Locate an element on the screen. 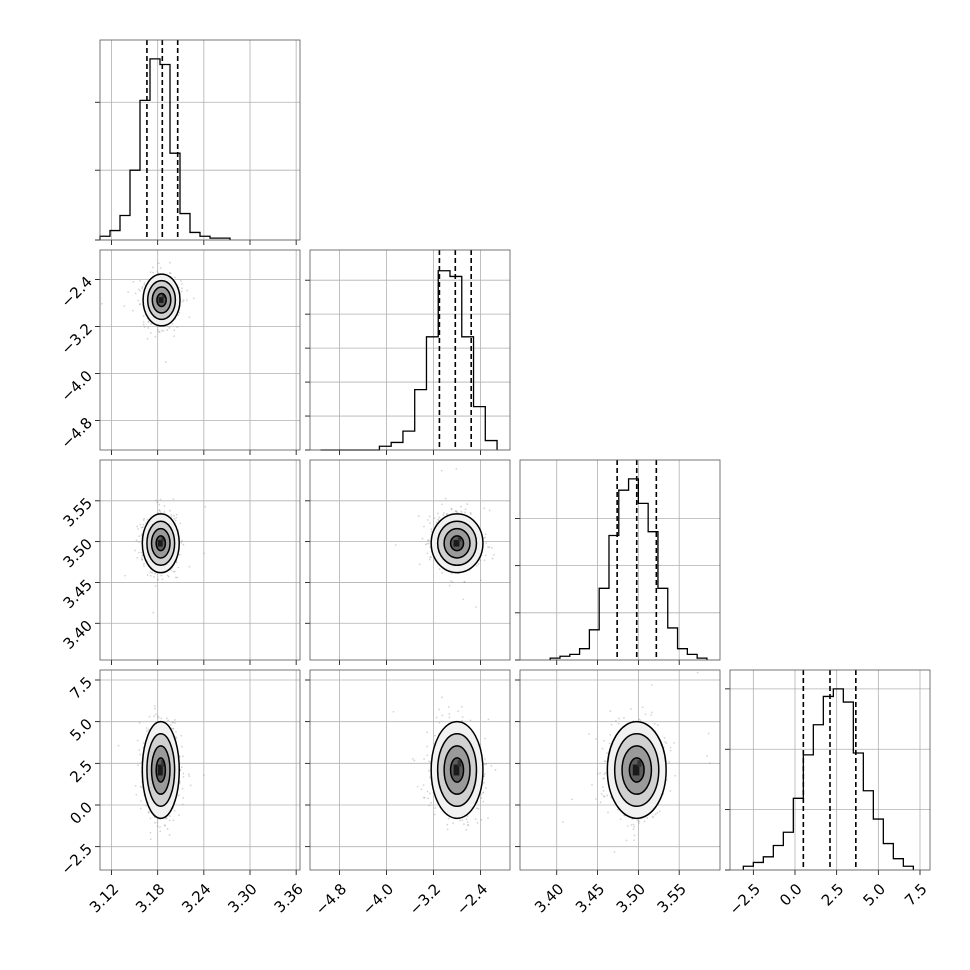  hist-panel-3: −2.5 0.0 2.5 5.0 7.5 is located at coordinates (828, 794).